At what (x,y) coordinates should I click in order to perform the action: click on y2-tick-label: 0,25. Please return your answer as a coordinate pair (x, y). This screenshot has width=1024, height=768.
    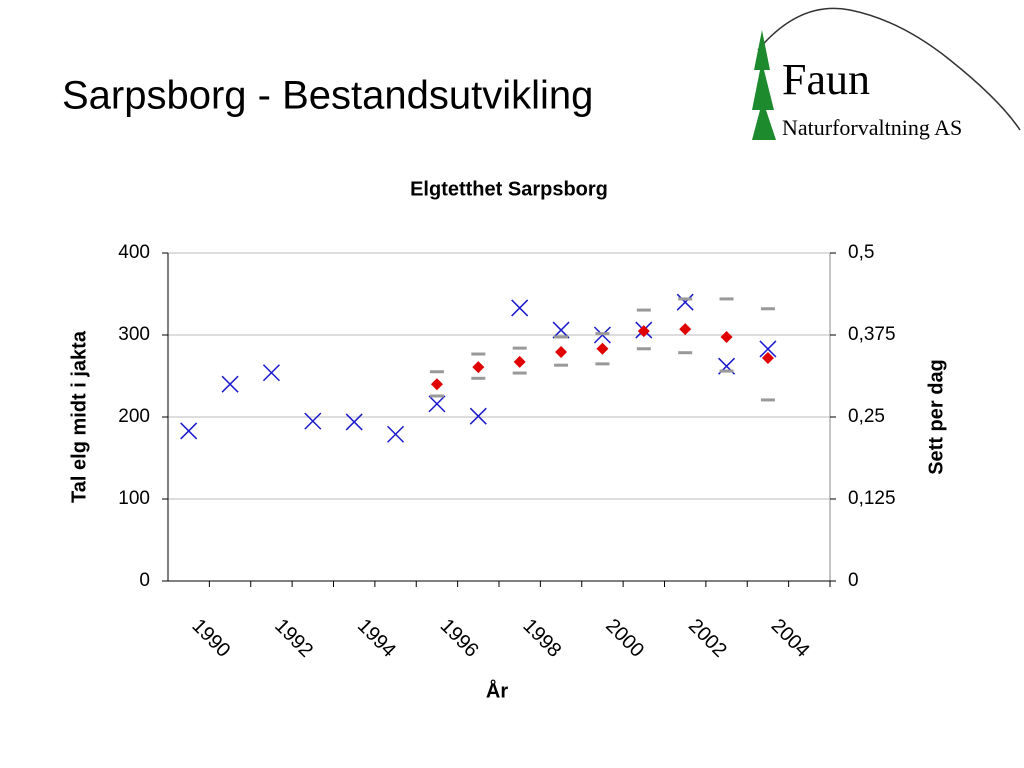
    Looking at the image, I should click on (866, 416).